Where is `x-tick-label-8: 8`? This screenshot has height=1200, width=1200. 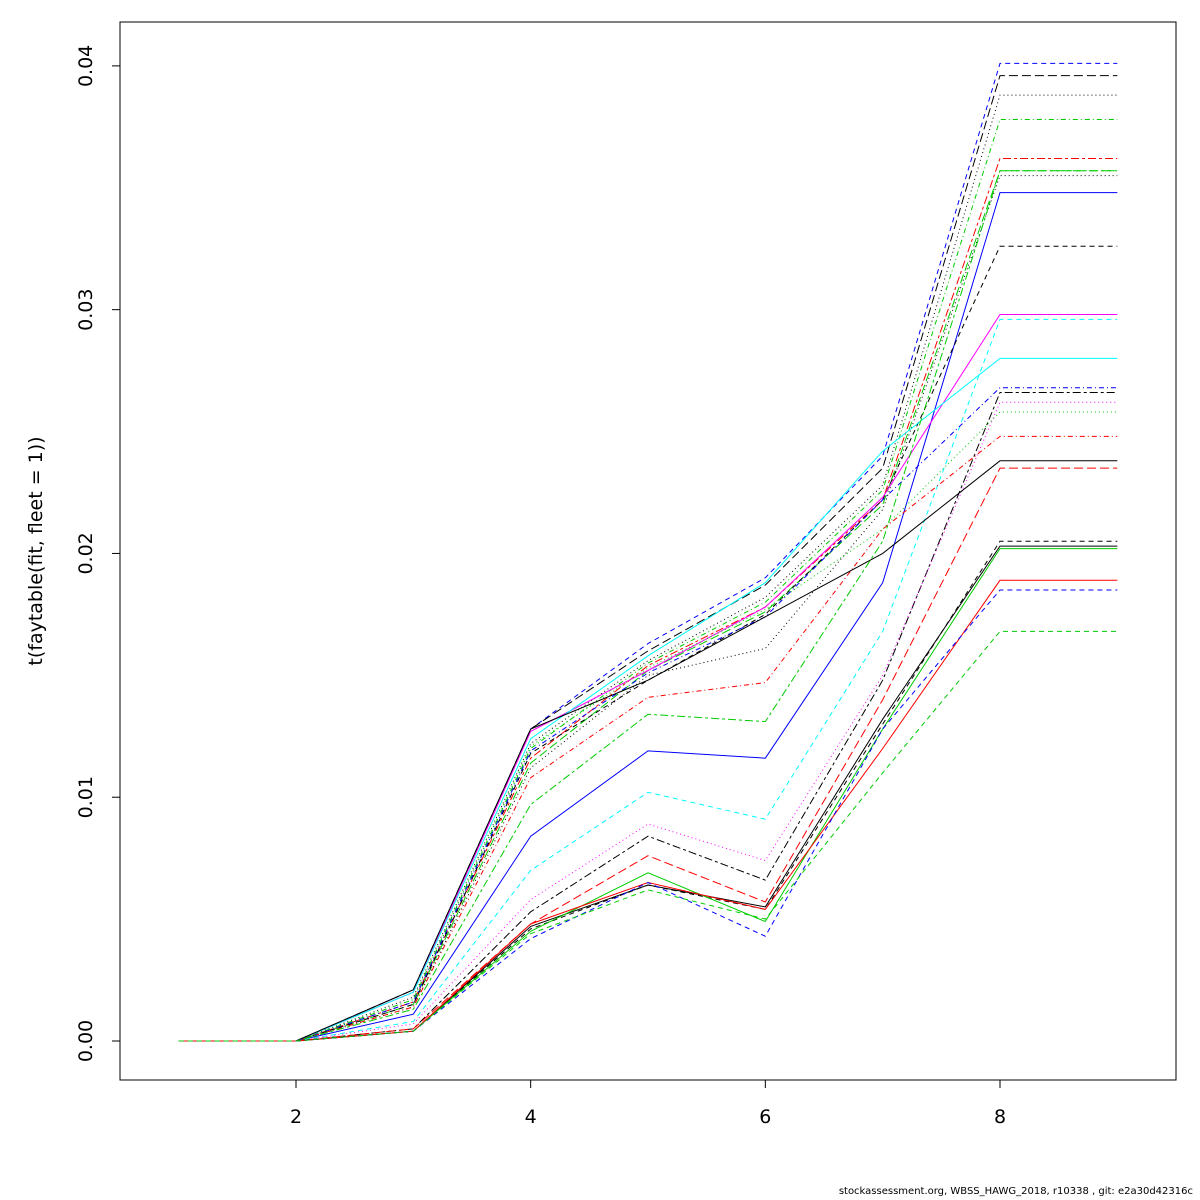
x-tick-label-8: 8 is located at coordinates (1000, 1117).